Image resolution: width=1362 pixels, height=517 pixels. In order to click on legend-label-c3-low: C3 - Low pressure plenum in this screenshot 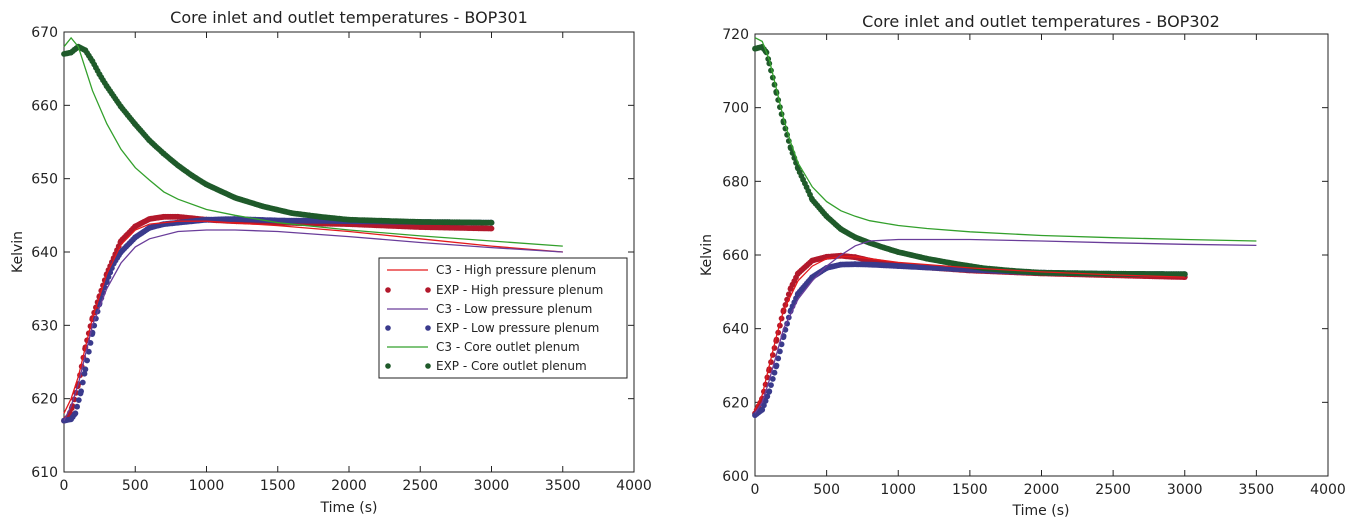, I will do `click(514, 309)`.